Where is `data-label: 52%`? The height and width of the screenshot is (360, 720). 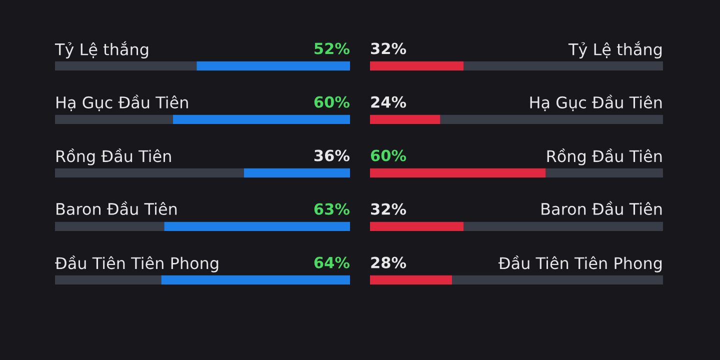 data-label: 52% is located at coordinates (332, 48).